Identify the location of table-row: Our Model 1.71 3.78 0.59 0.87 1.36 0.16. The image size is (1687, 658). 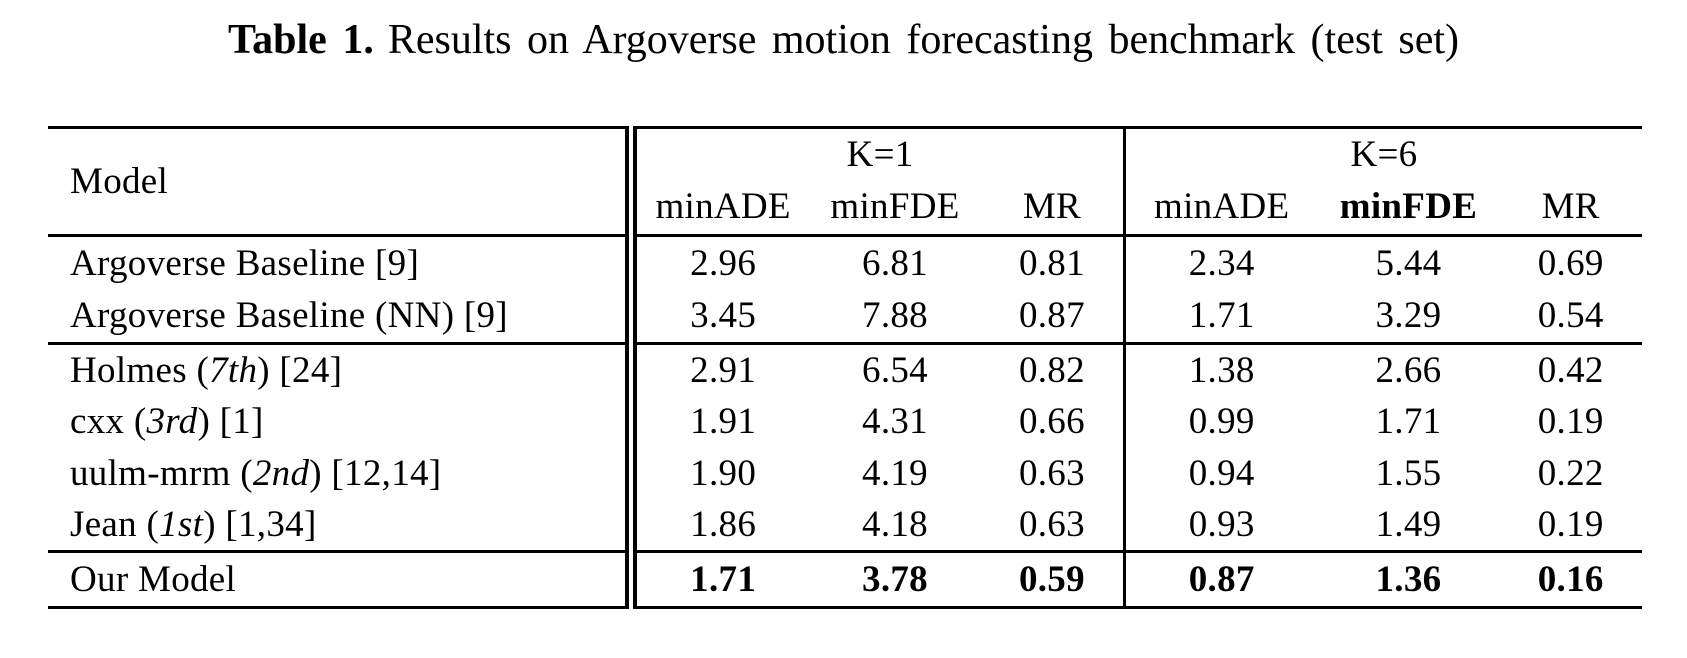
(845, 579).